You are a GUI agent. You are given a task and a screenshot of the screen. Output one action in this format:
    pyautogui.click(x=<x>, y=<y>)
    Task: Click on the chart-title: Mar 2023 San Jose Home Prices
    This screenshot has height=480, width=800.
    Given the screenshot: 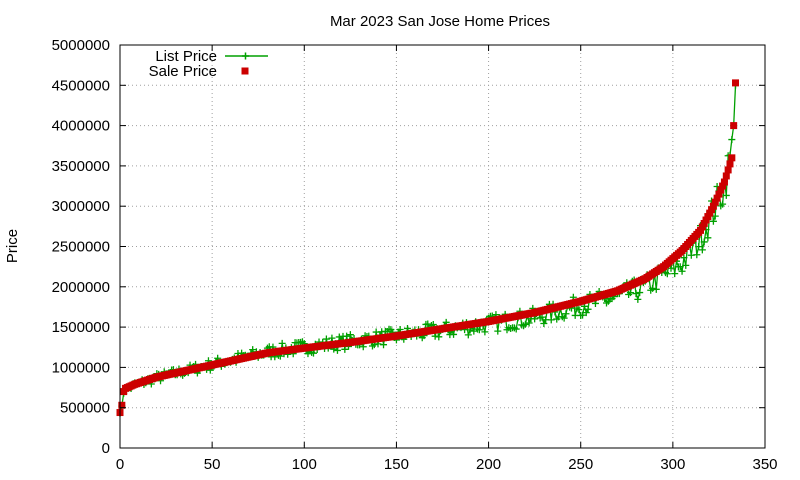 What is the action you would take?
    pyautogui.click(x=440, y=21)
    